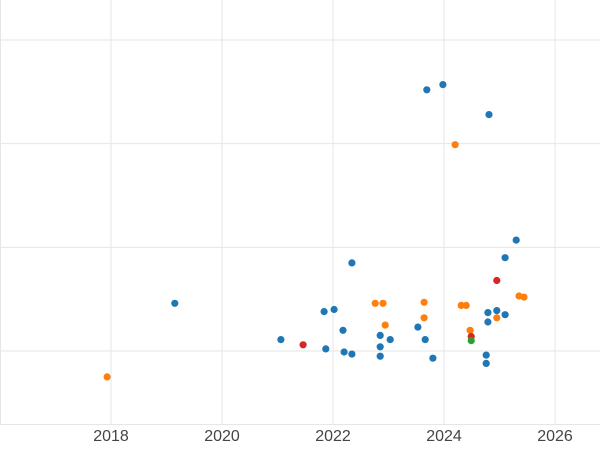 This screenshot has width=600, height=450. Describe the element at coordinates (555, 436) in the screenshot. I see `x-tick-label-2026: 2026` at that location.